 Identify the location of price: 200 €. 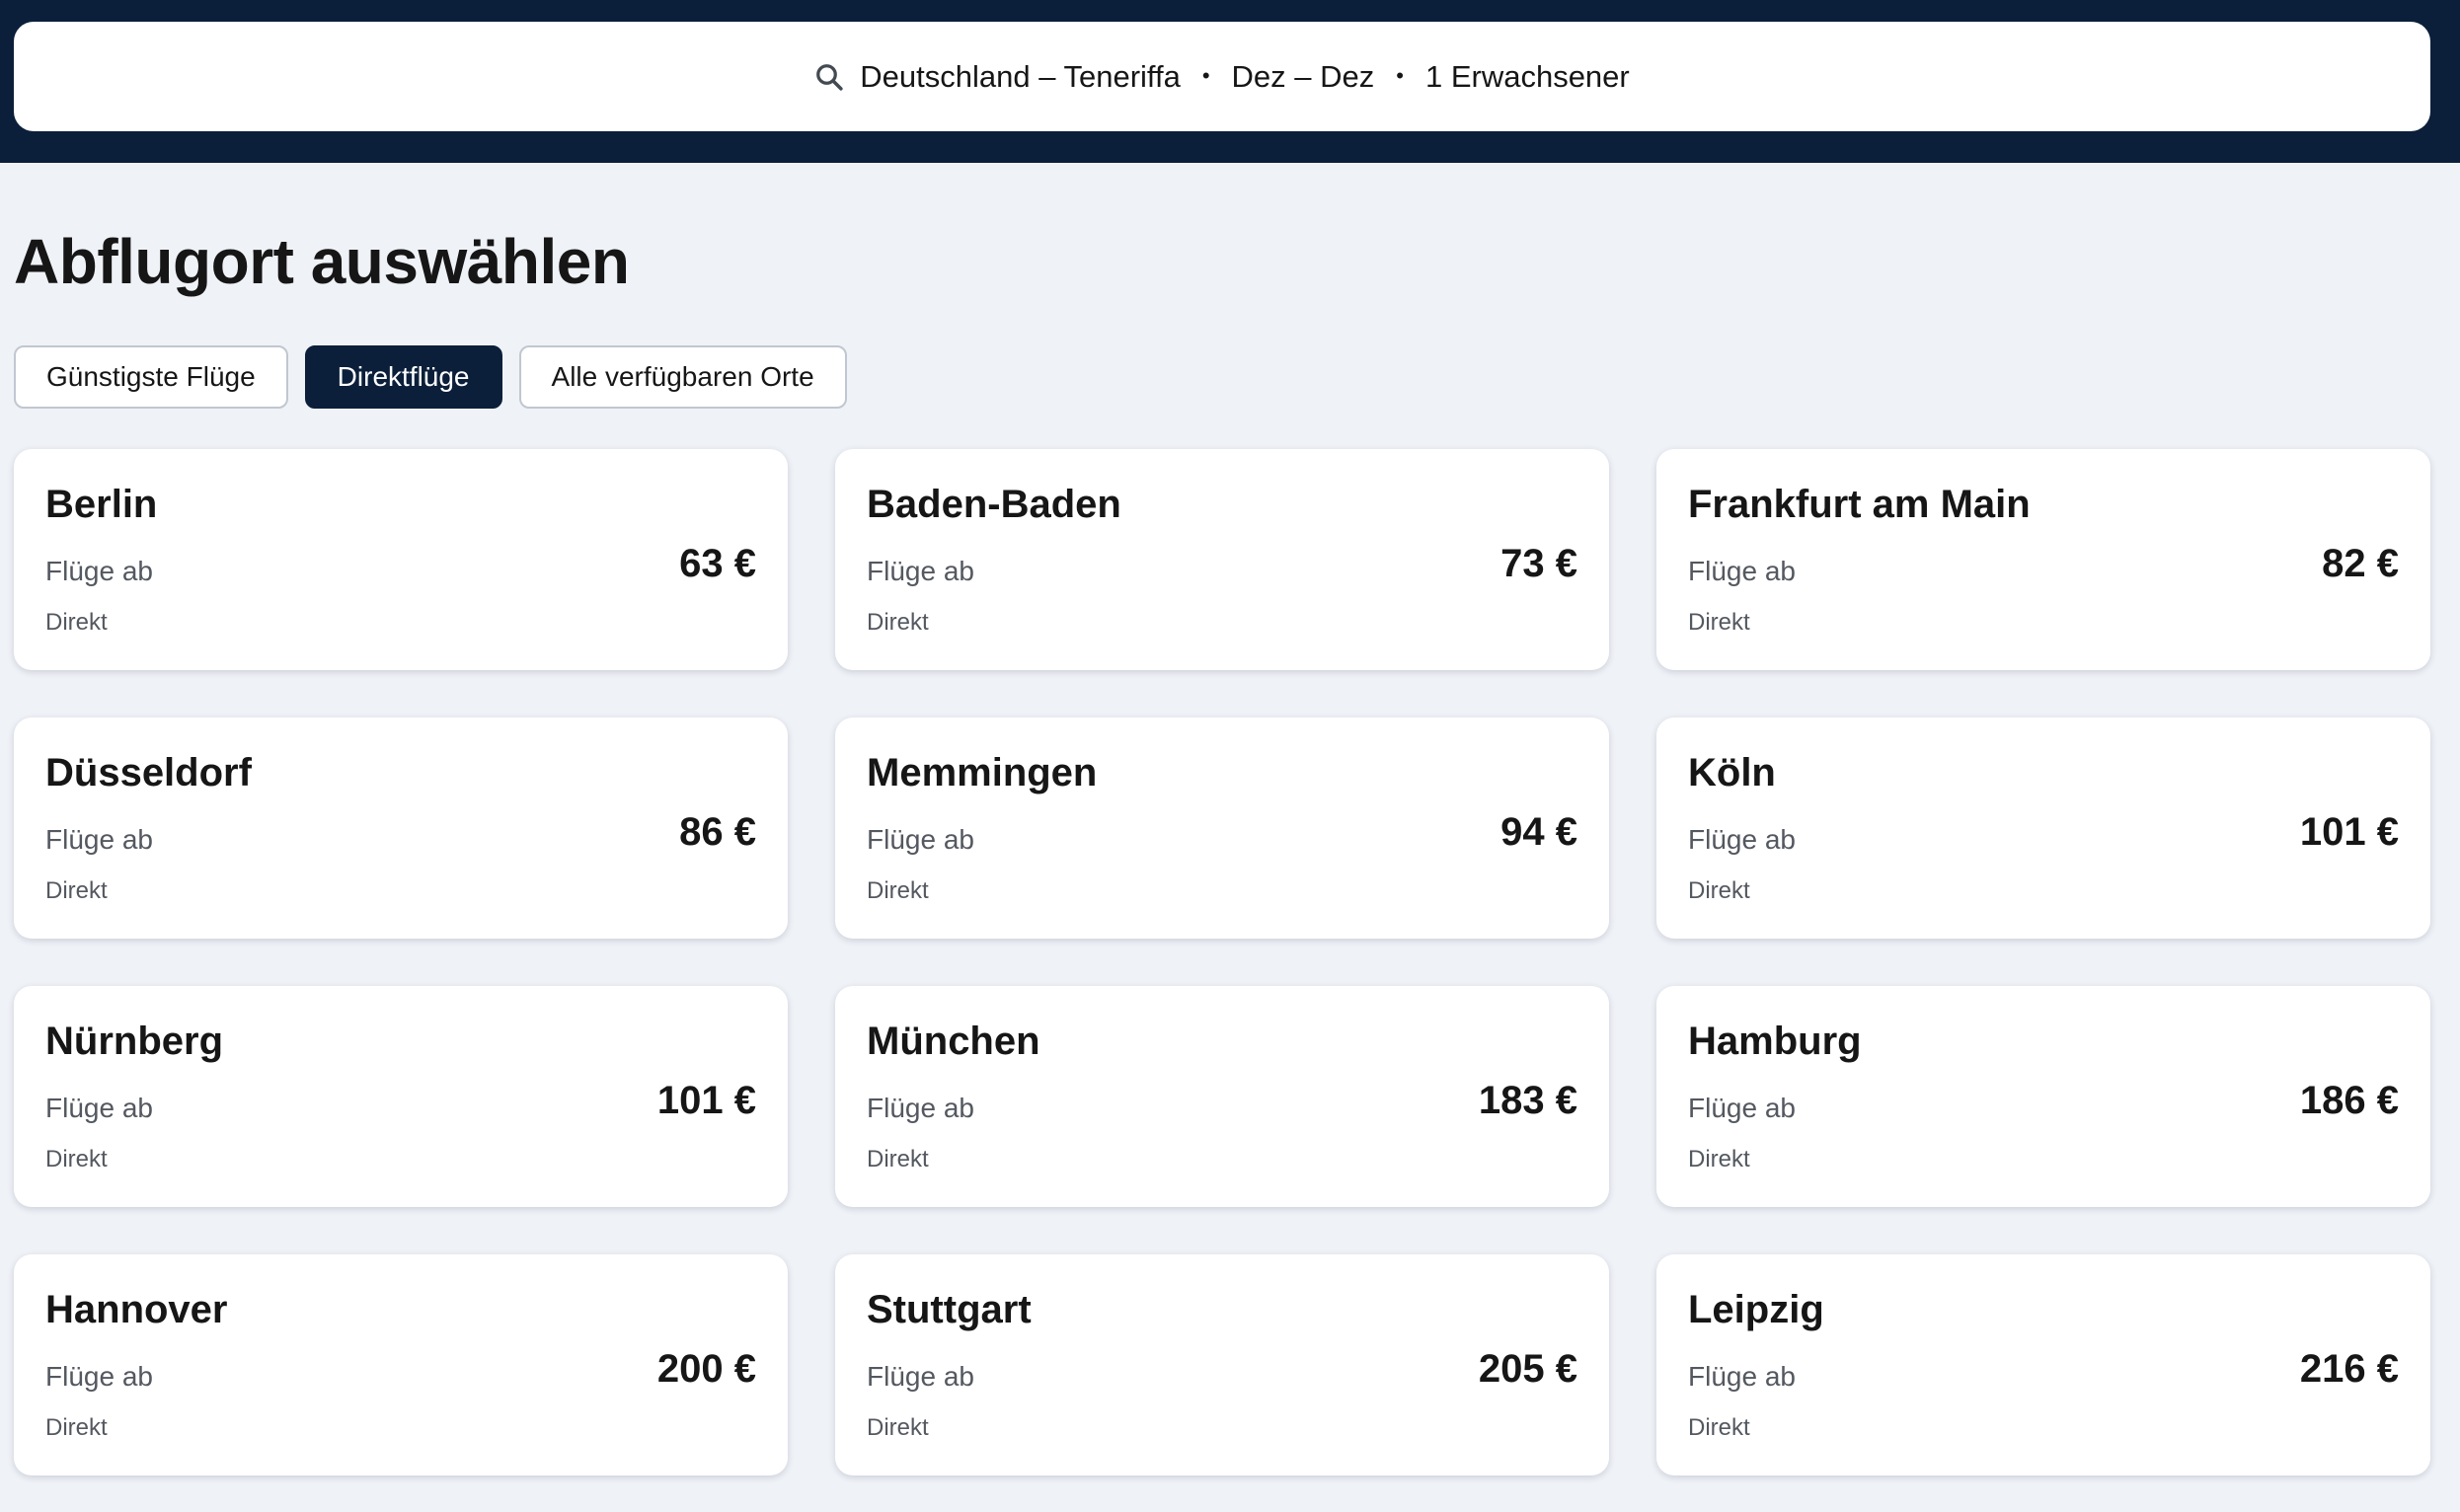
(706, 1369).